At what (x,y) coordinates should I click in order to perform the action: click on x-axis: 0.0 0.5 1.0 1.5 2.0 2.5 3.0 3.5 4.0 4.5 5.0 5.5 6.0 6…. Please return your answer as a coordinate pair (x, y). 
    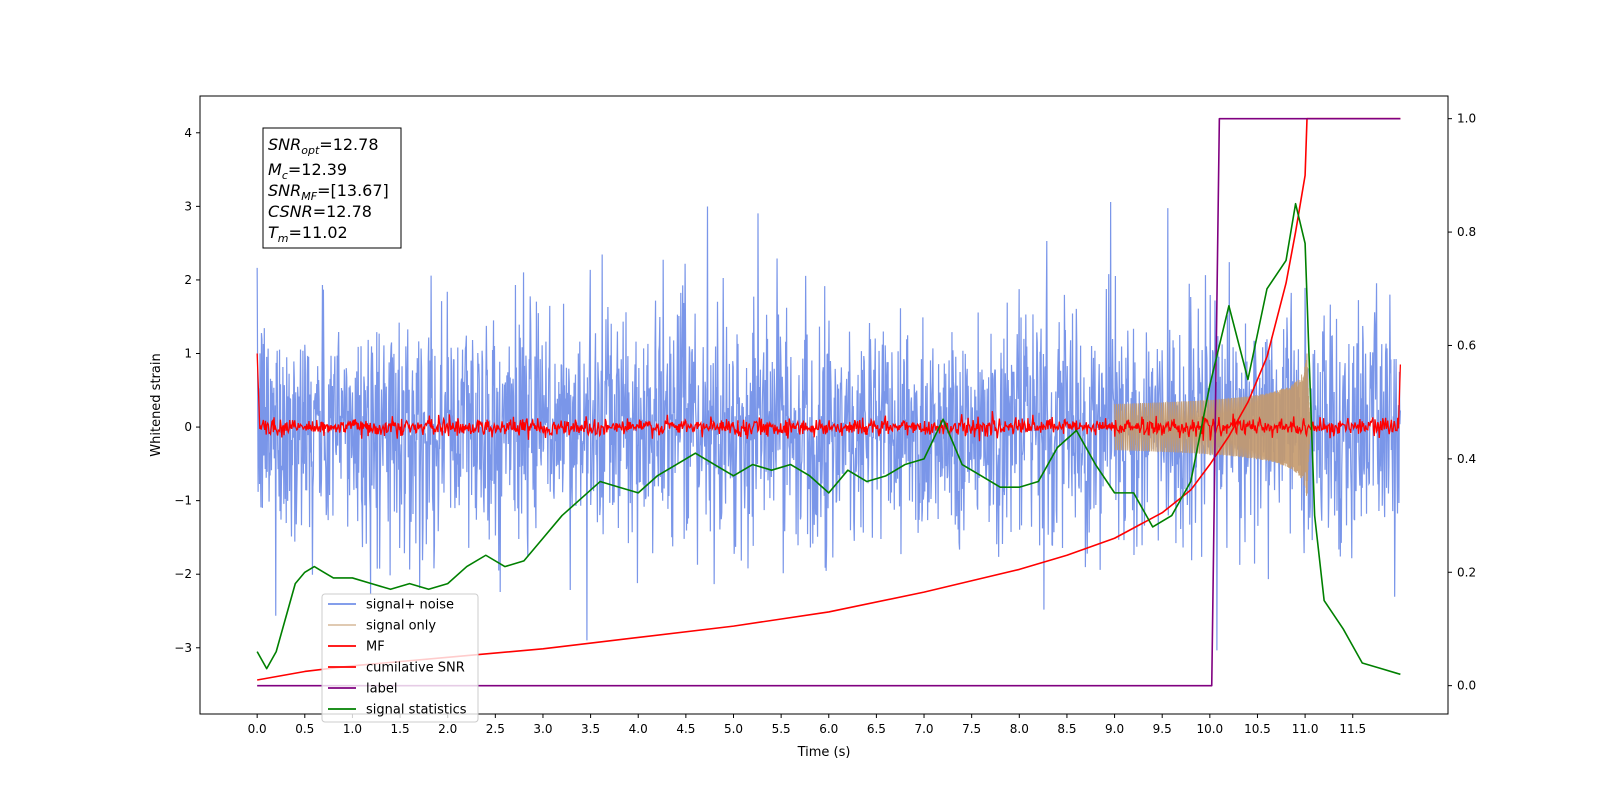
    Looking at the image, I should click on (807, 725).